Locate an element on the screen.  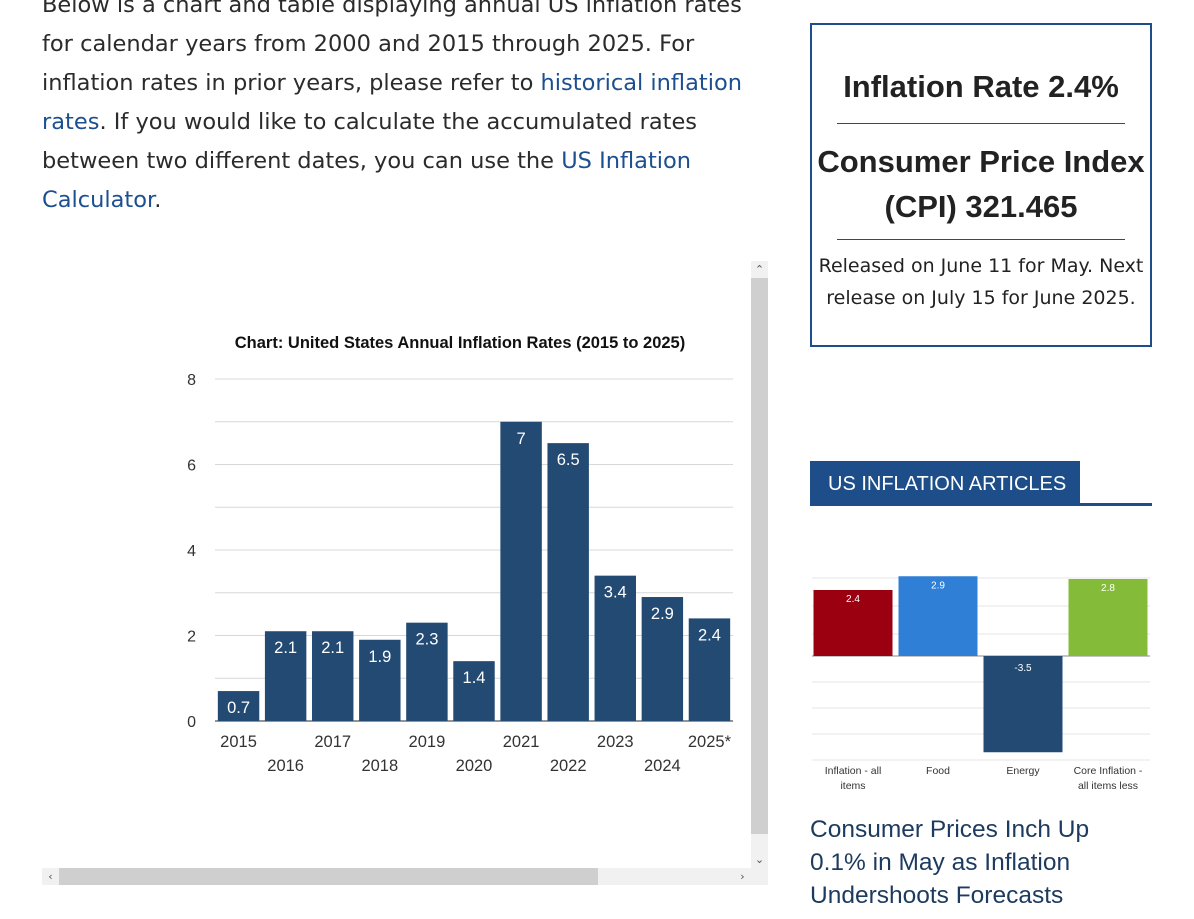
historical-inflation-link: historical inflation rates is located at coordinates (392, 102).